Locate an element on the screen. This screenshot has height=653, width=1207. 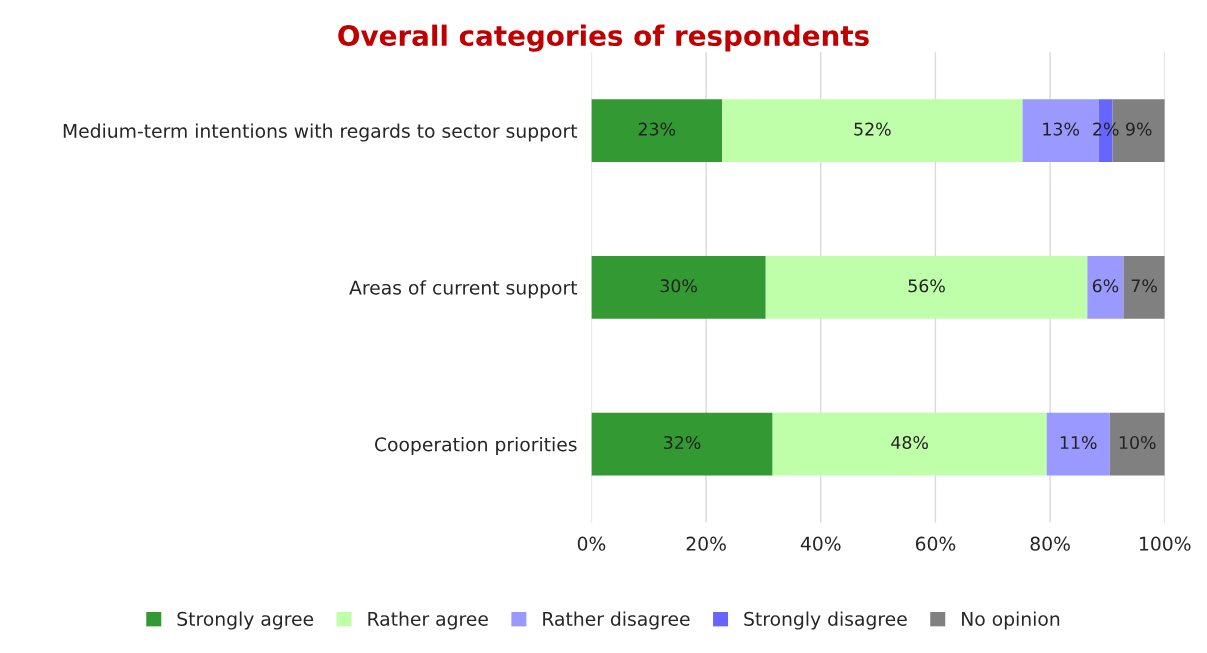
data-label: 52% is located at coordinates (872, 129).